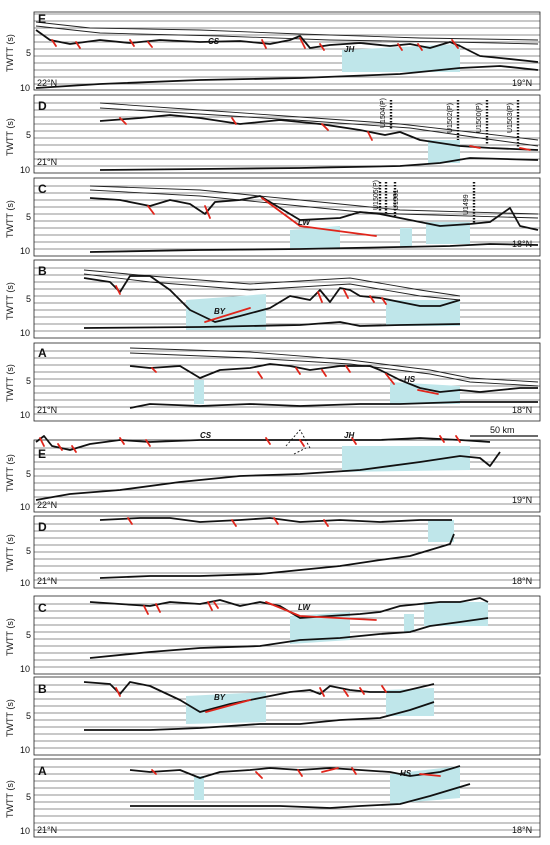  I want to click on basin-label: JH, so click(349, 49).